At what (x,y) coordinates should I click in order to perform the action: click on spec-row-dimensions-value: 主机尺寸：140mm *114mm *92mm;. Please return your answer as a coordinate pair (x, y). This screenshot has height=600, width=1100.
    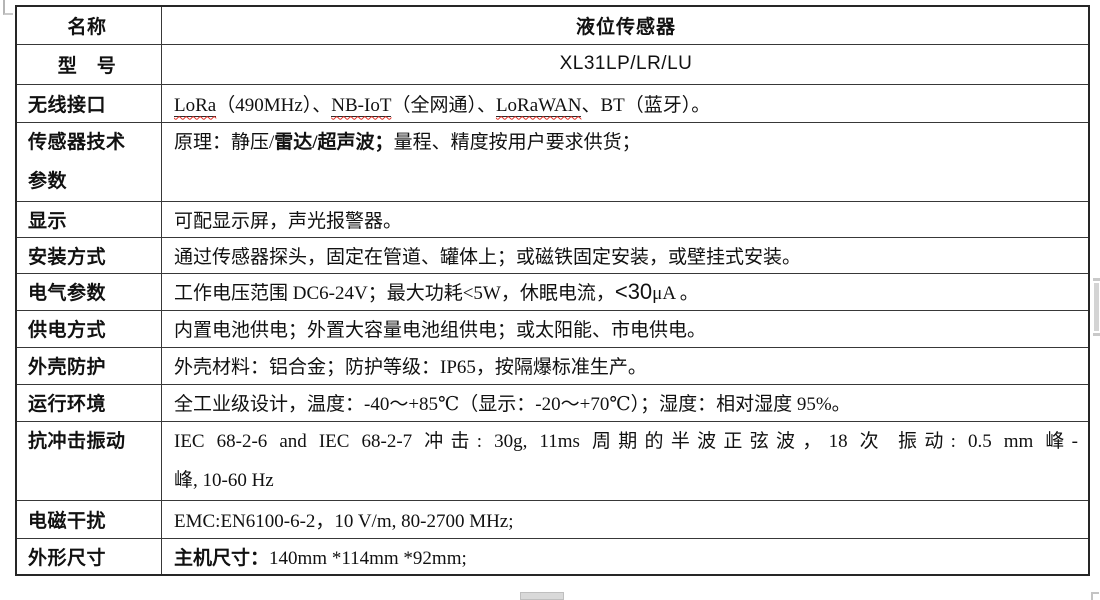
    Looking at the image, I should click on (625, 556).